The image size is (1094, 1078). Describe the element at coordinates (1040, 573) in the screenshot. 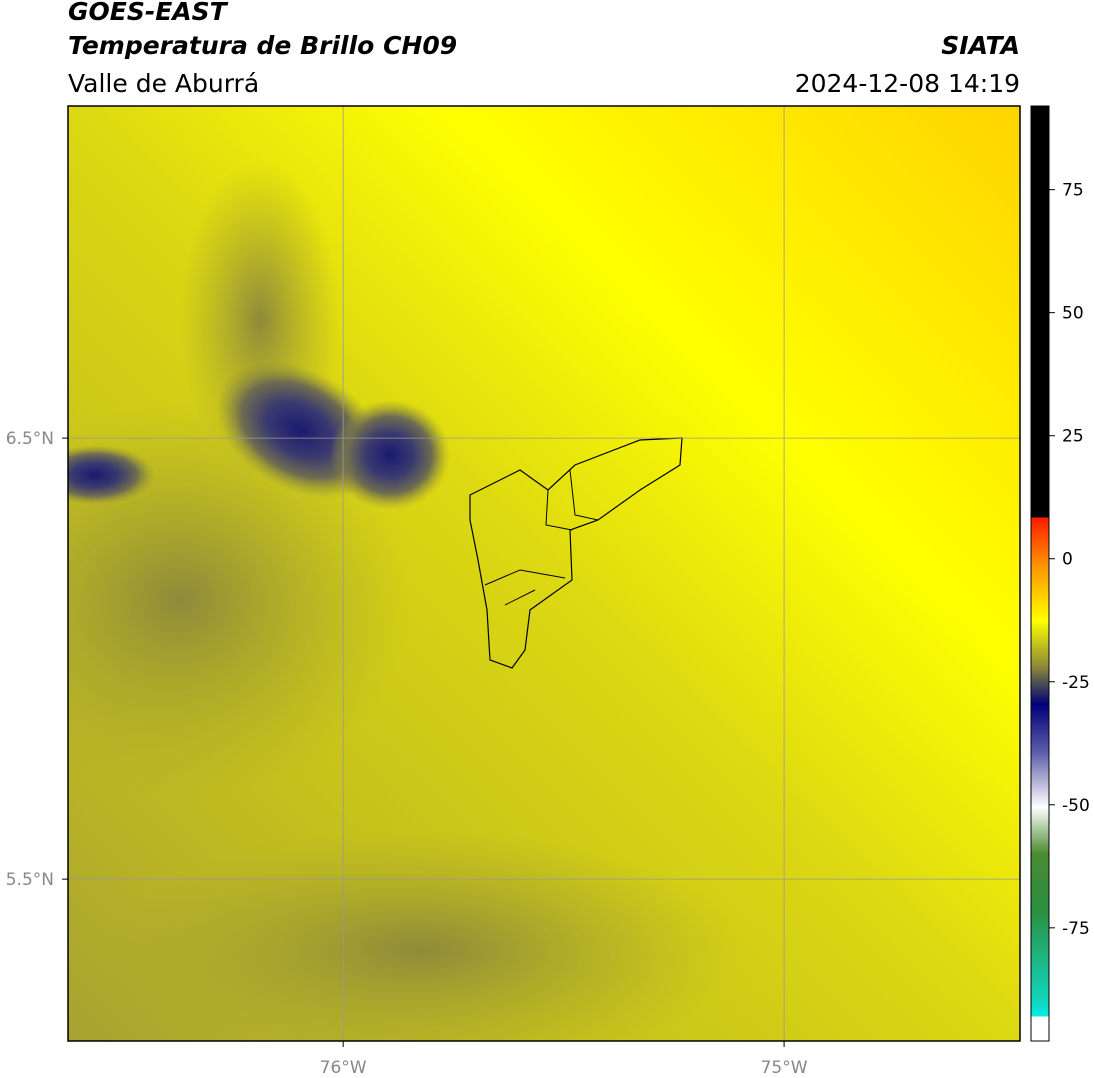

I see `colorbar` at that location.